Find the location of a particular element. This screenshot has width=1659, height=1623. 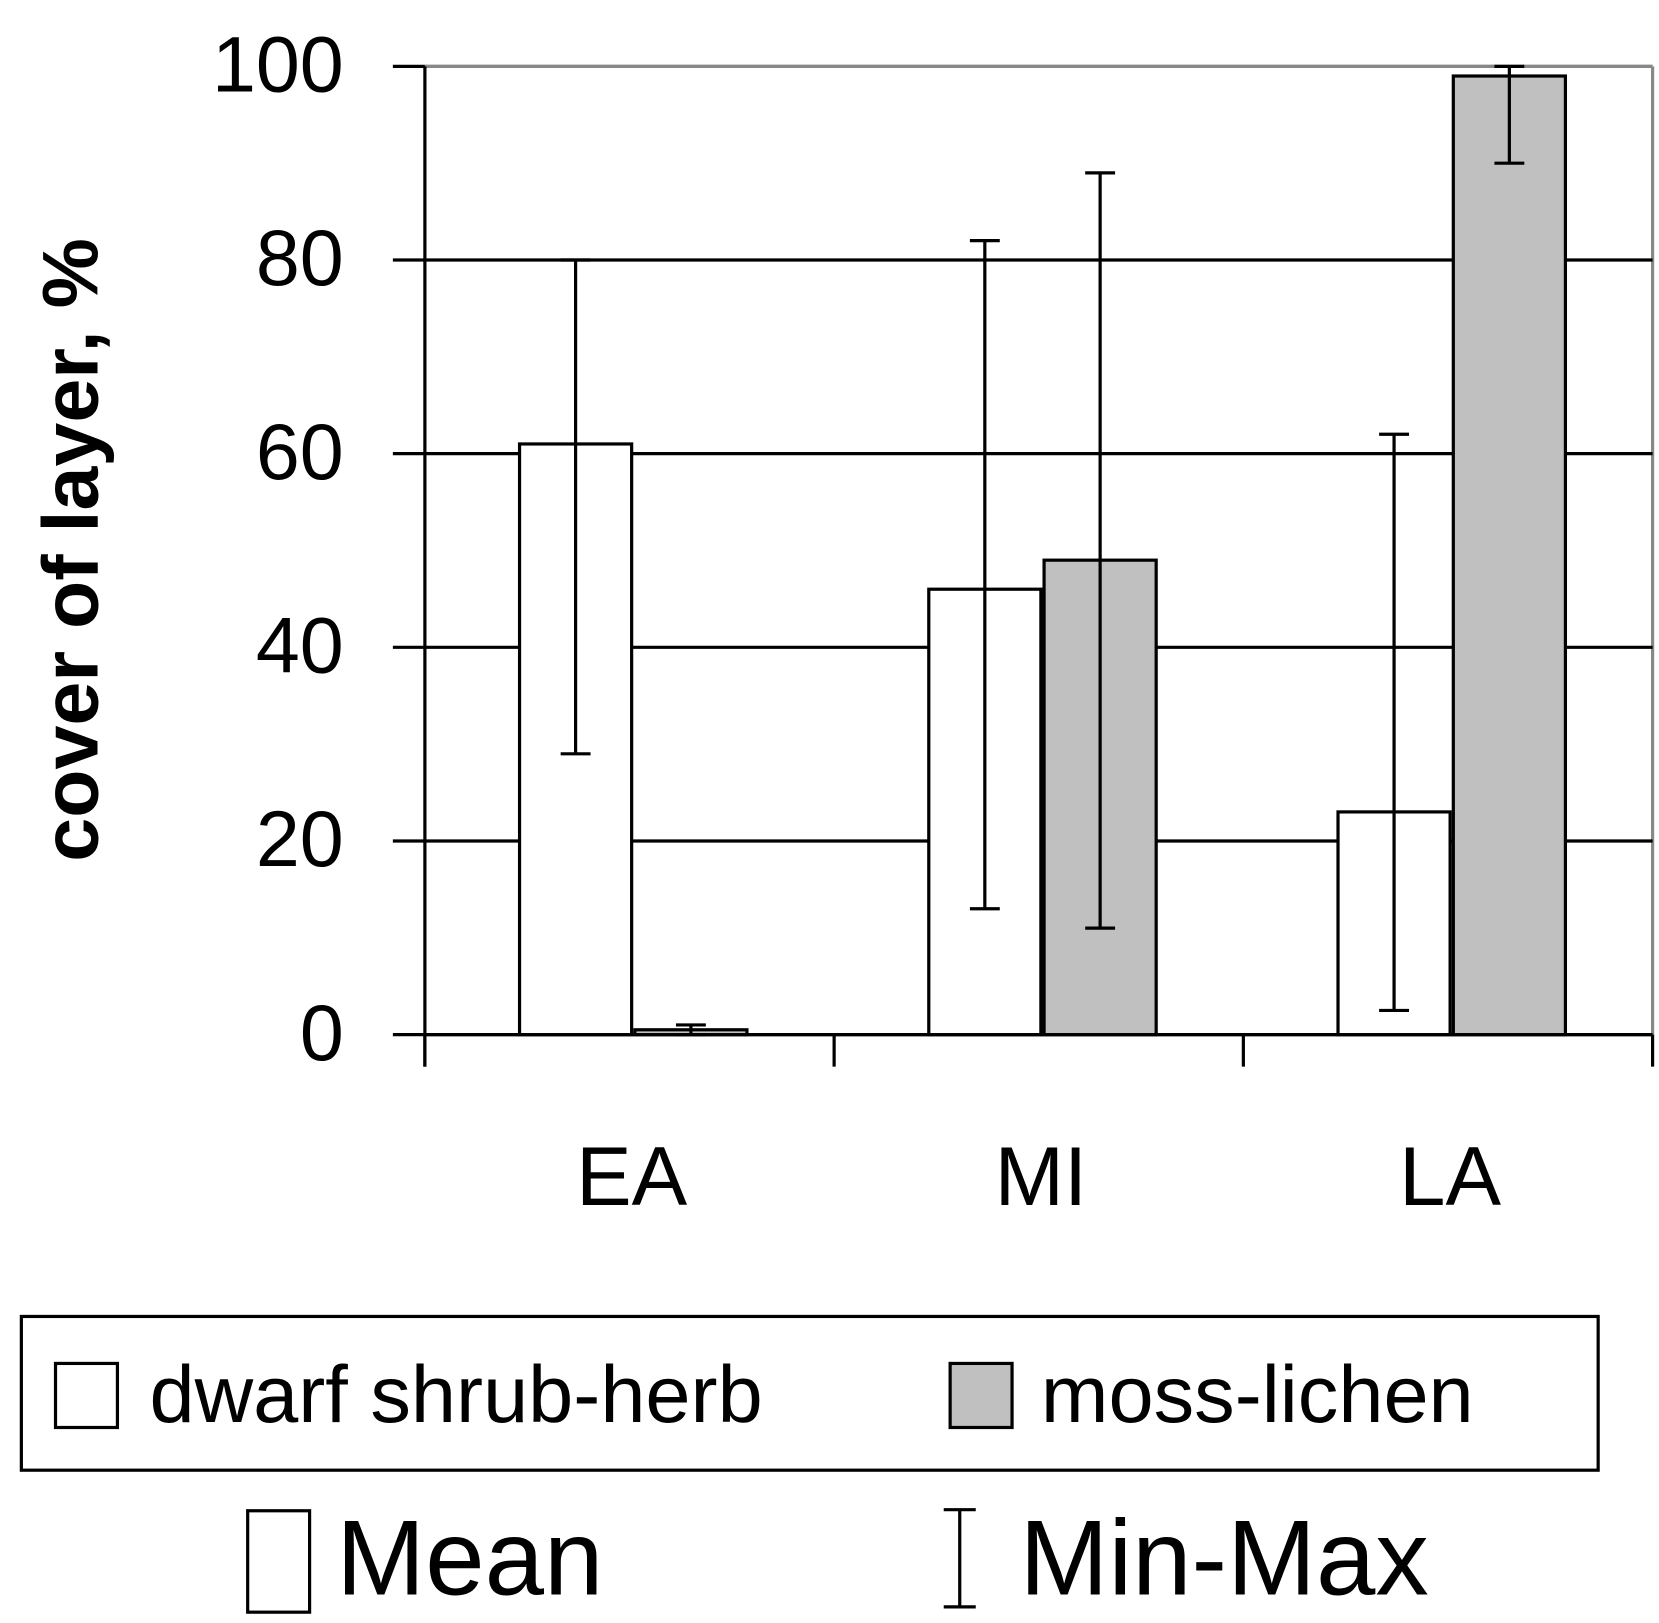

y-tick-label: 40 is located at coordinates (300, 644).